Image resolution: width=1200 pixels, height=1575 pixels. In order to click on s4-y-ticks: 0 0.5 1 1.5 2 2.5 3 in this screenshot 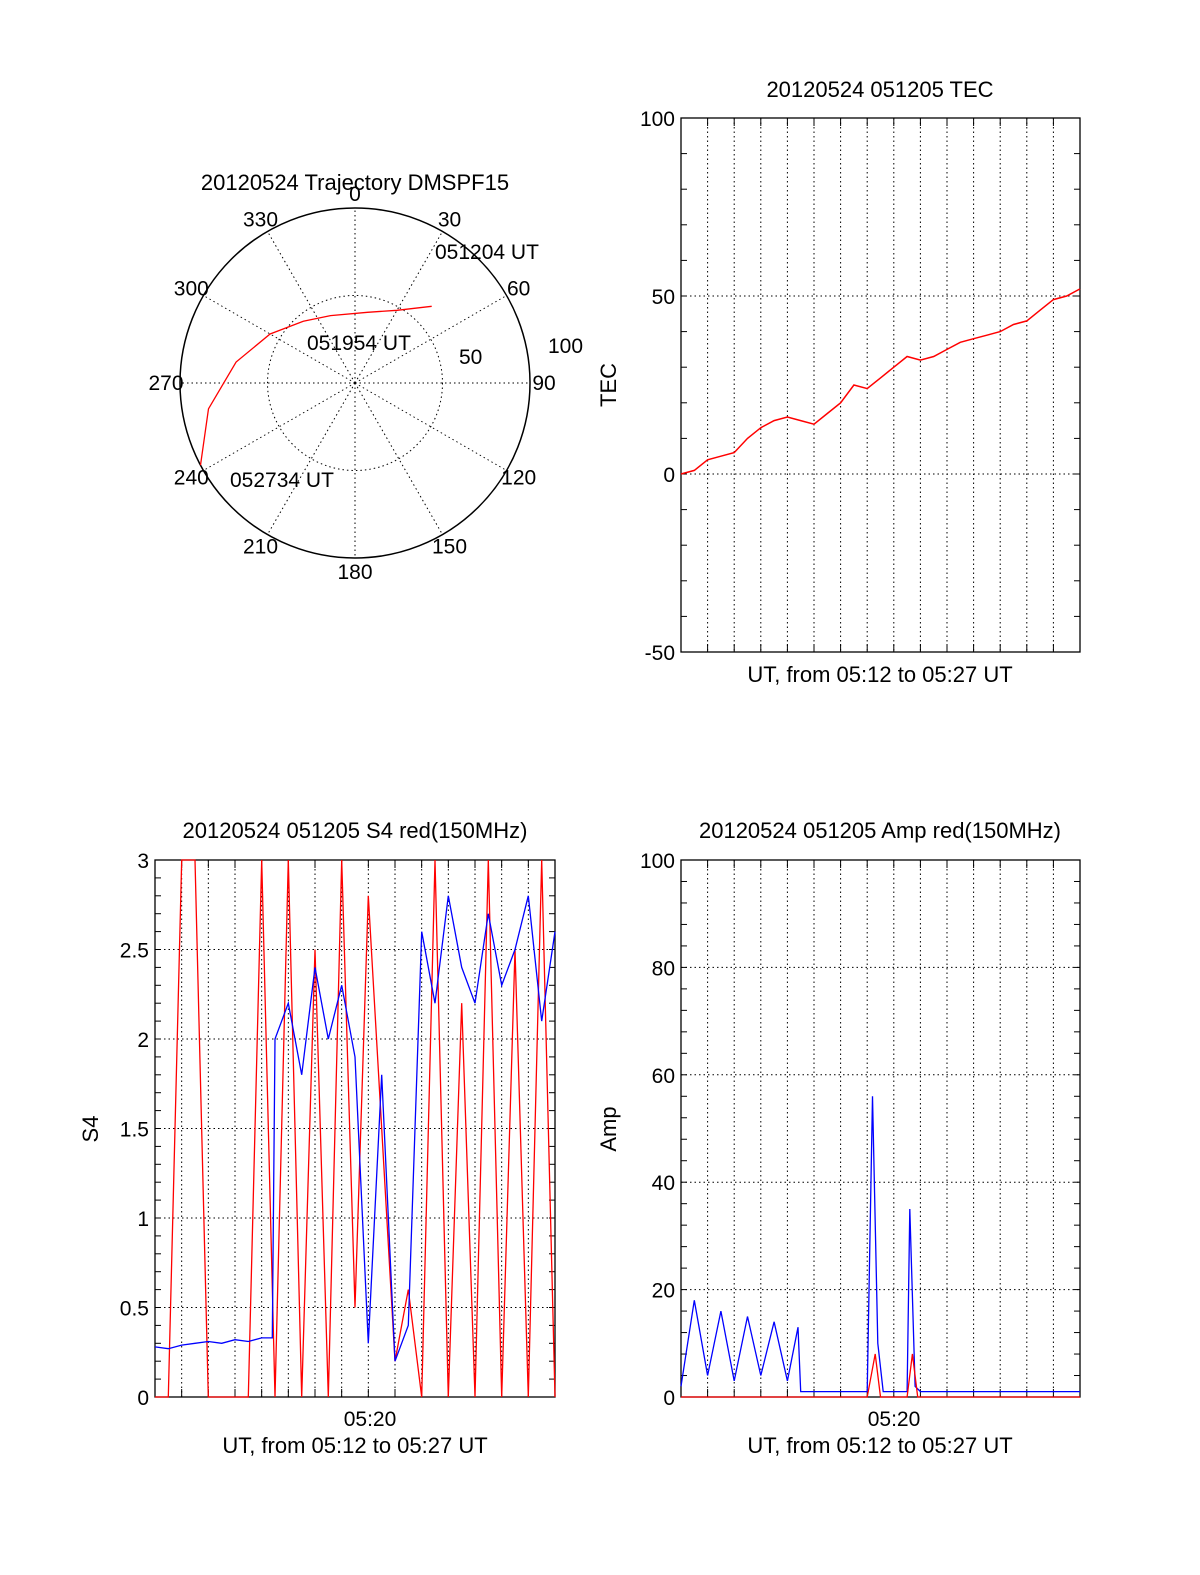, I will do `click(134, 1130)`.